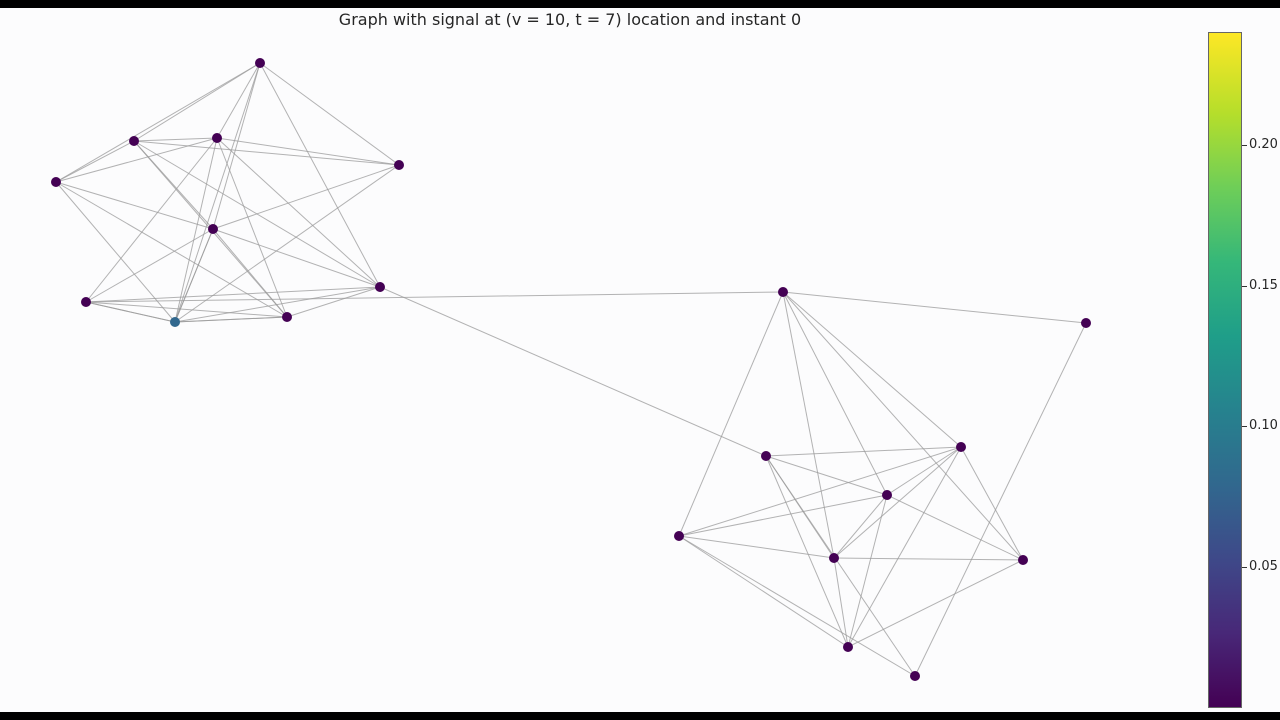  I want to click on colorbar-tick-label: 0.20, so click(1263, 144).